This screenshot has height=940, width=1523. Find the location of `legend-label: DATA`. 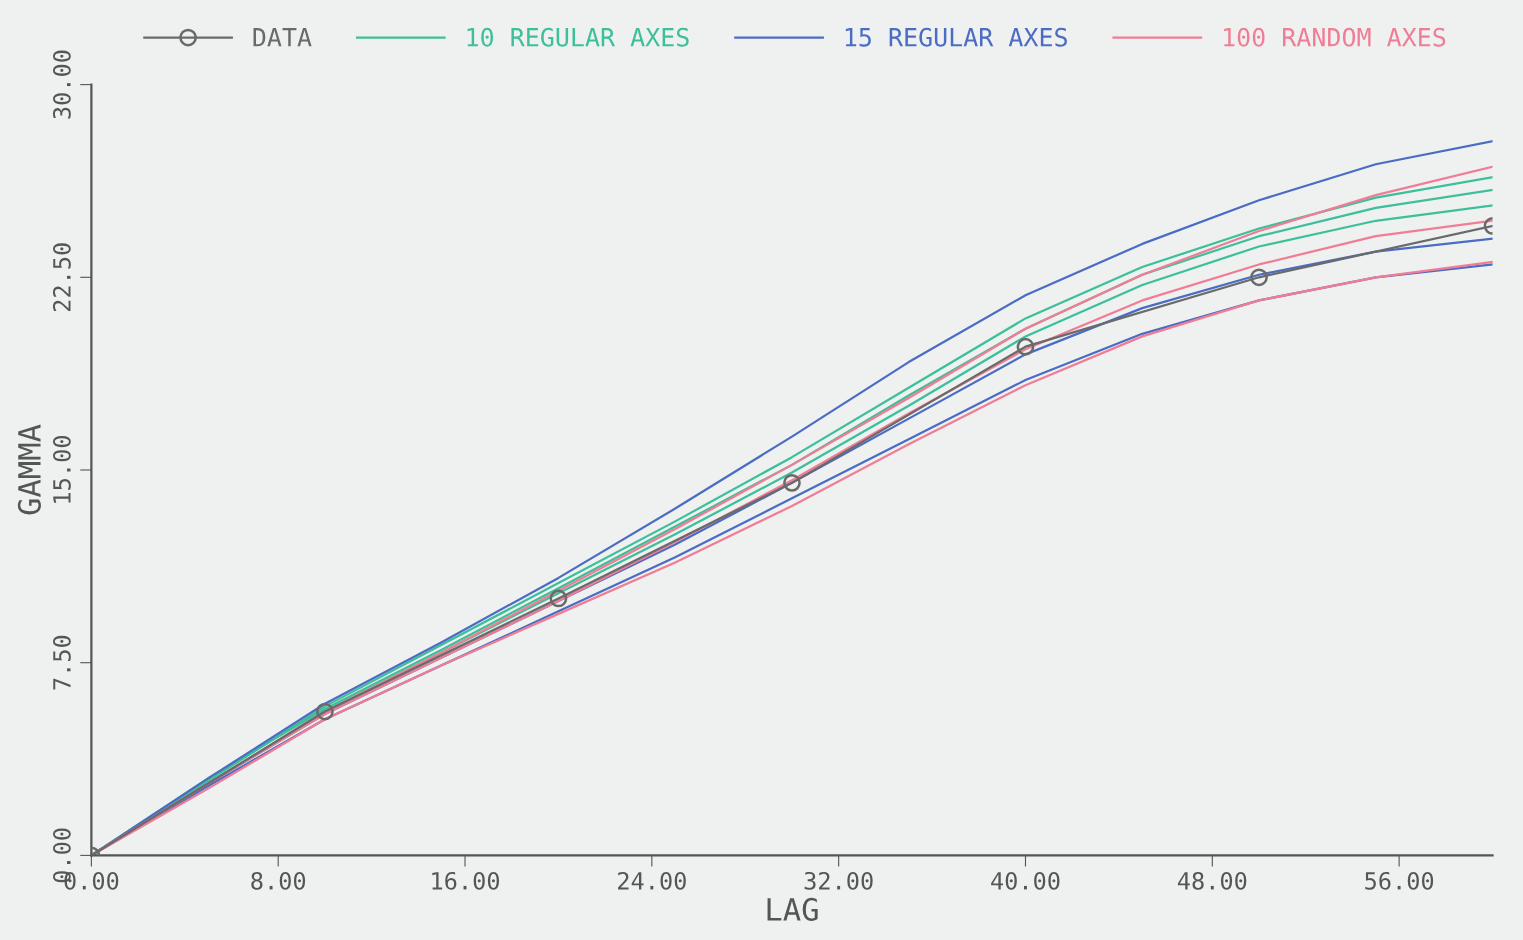

legend-label: DATA is located at coordinates (282, 37).